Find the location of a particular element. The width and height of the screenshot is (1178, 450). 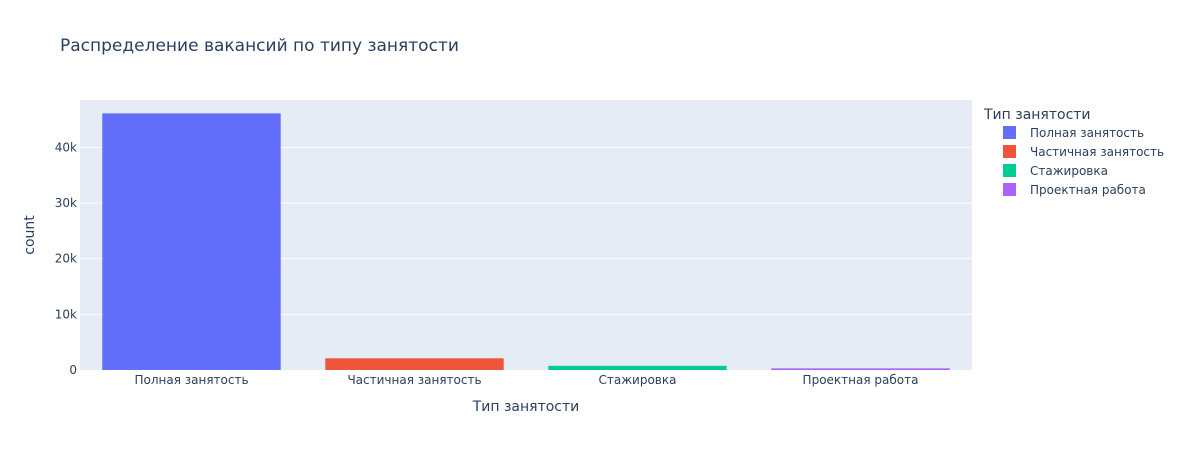

x-axis-title: Тип занятости is located at coordinates (526, 407).